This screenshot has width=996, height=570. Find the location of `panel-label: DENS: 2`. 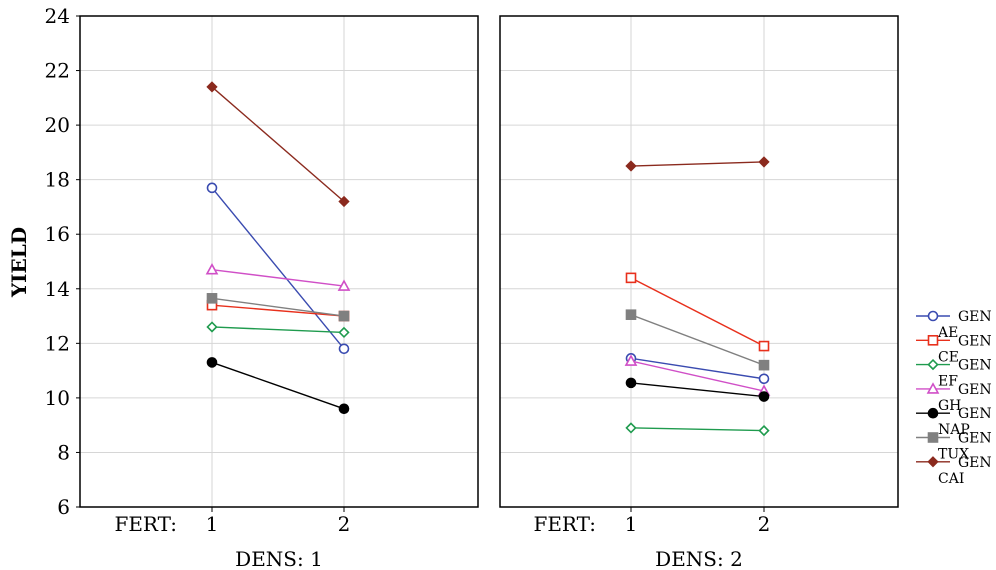

panel-label: DENS: 2 is located at coordinates (699, 558).